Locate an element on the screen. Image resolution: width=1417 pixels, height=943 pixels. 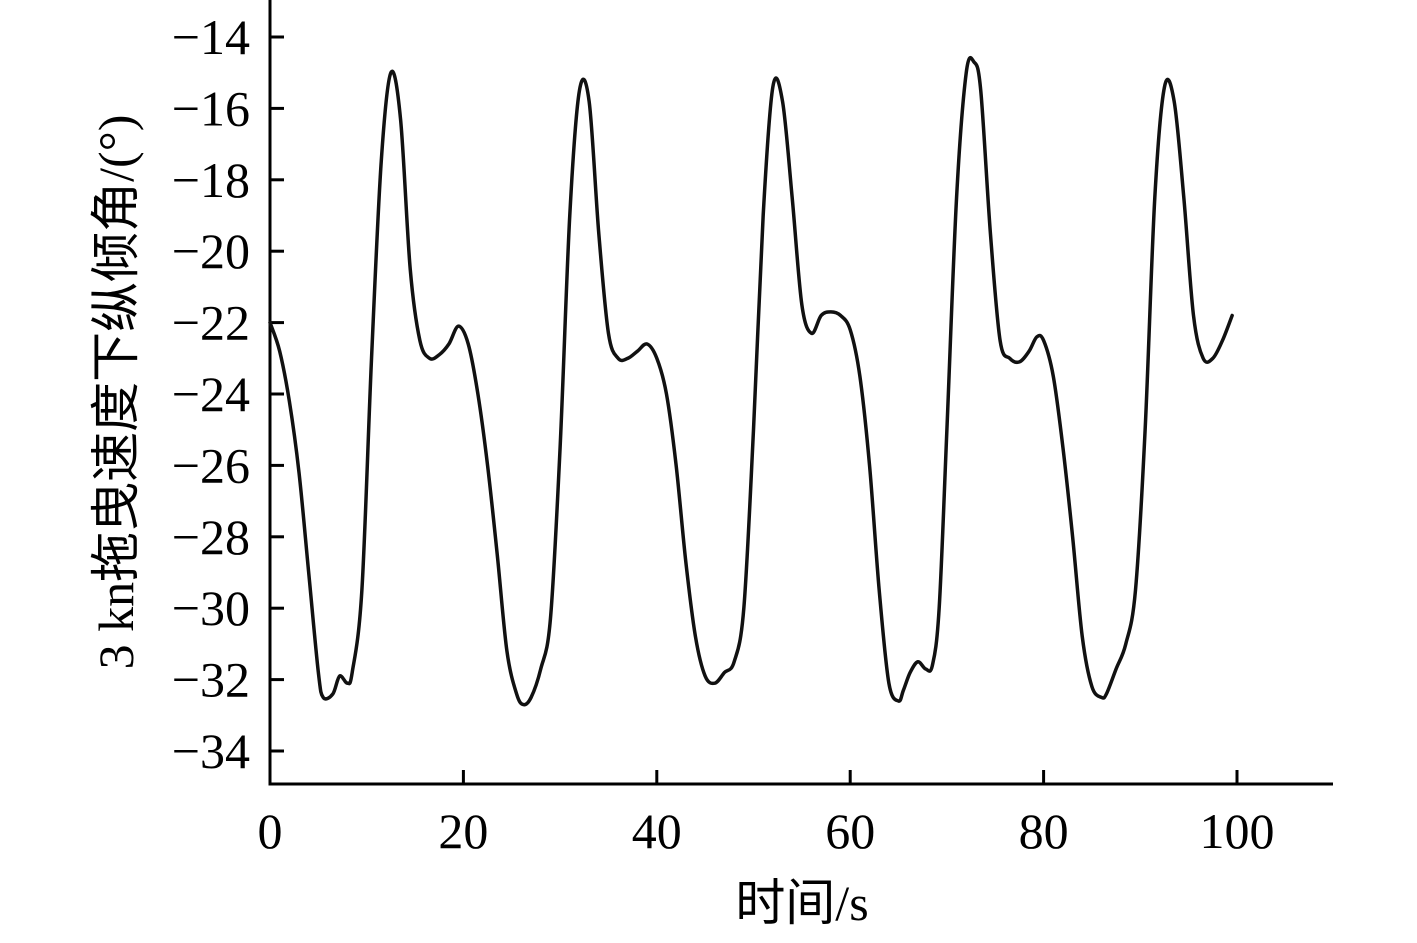
x-tick-label: 60 is located at coordinates (850, 831).